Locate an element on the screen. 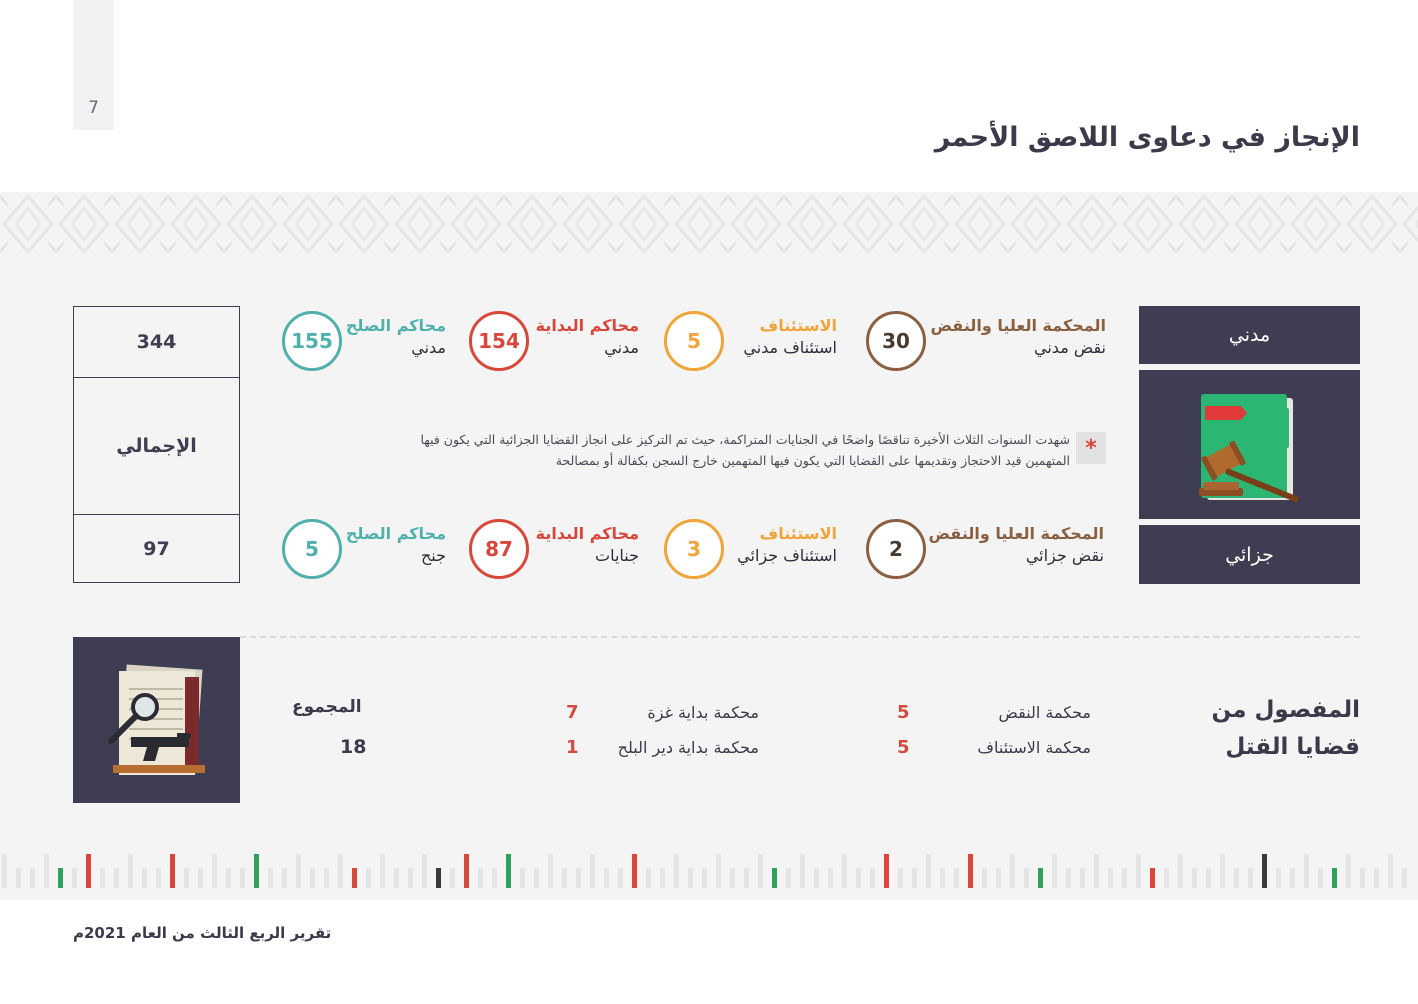 The width and height of the screenshot is (1418, 1004). murder-cases-panel is located at coordinates (156, 720).